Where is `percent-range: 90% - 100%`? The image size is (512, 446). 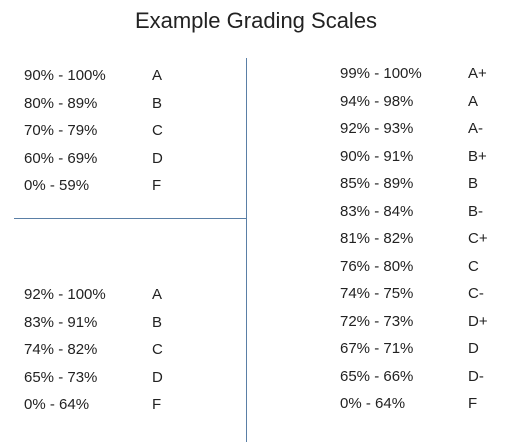 percent-range: 90% - 100% is located at coordinates (65, 75).